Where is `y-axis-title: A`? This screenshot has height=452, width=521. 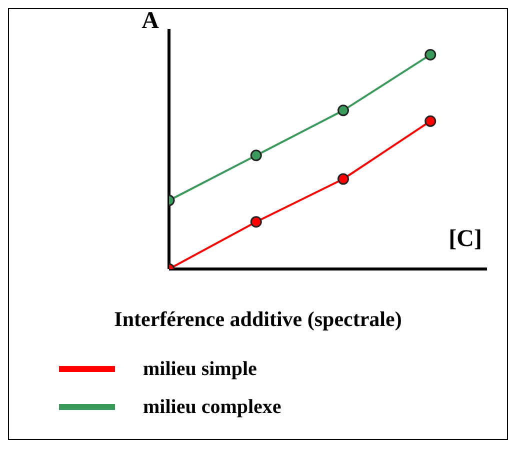
y-axis-title: A is located at coordinates (151, 21).